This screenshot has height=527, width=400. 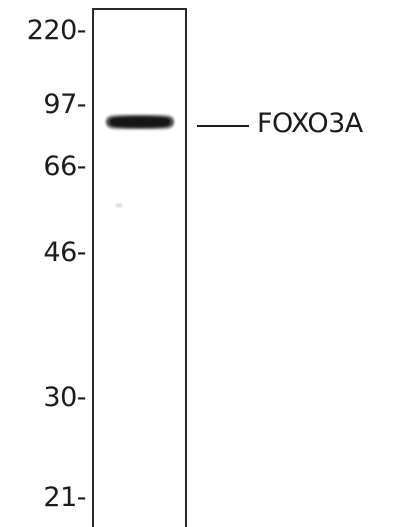 What do you see at coordinates (119, 205) in the screenshot?
I see `background-speck` at bounding box center [119, 205].